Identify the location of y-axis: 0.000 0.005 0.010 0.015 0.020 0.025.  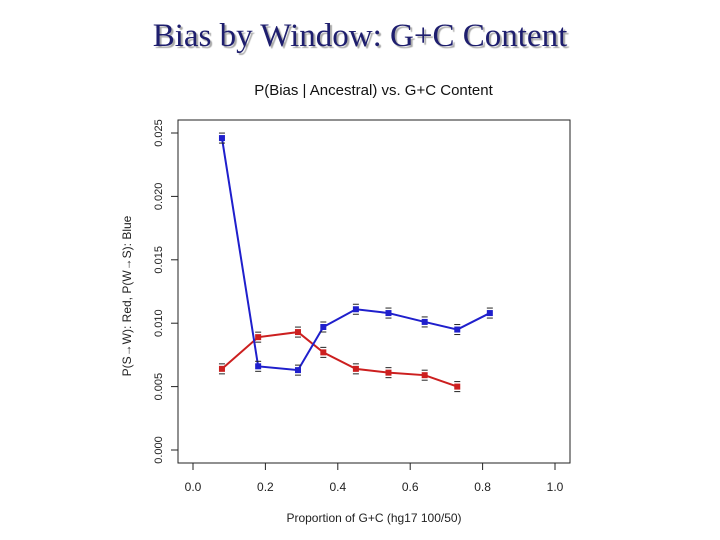
(166, 291).